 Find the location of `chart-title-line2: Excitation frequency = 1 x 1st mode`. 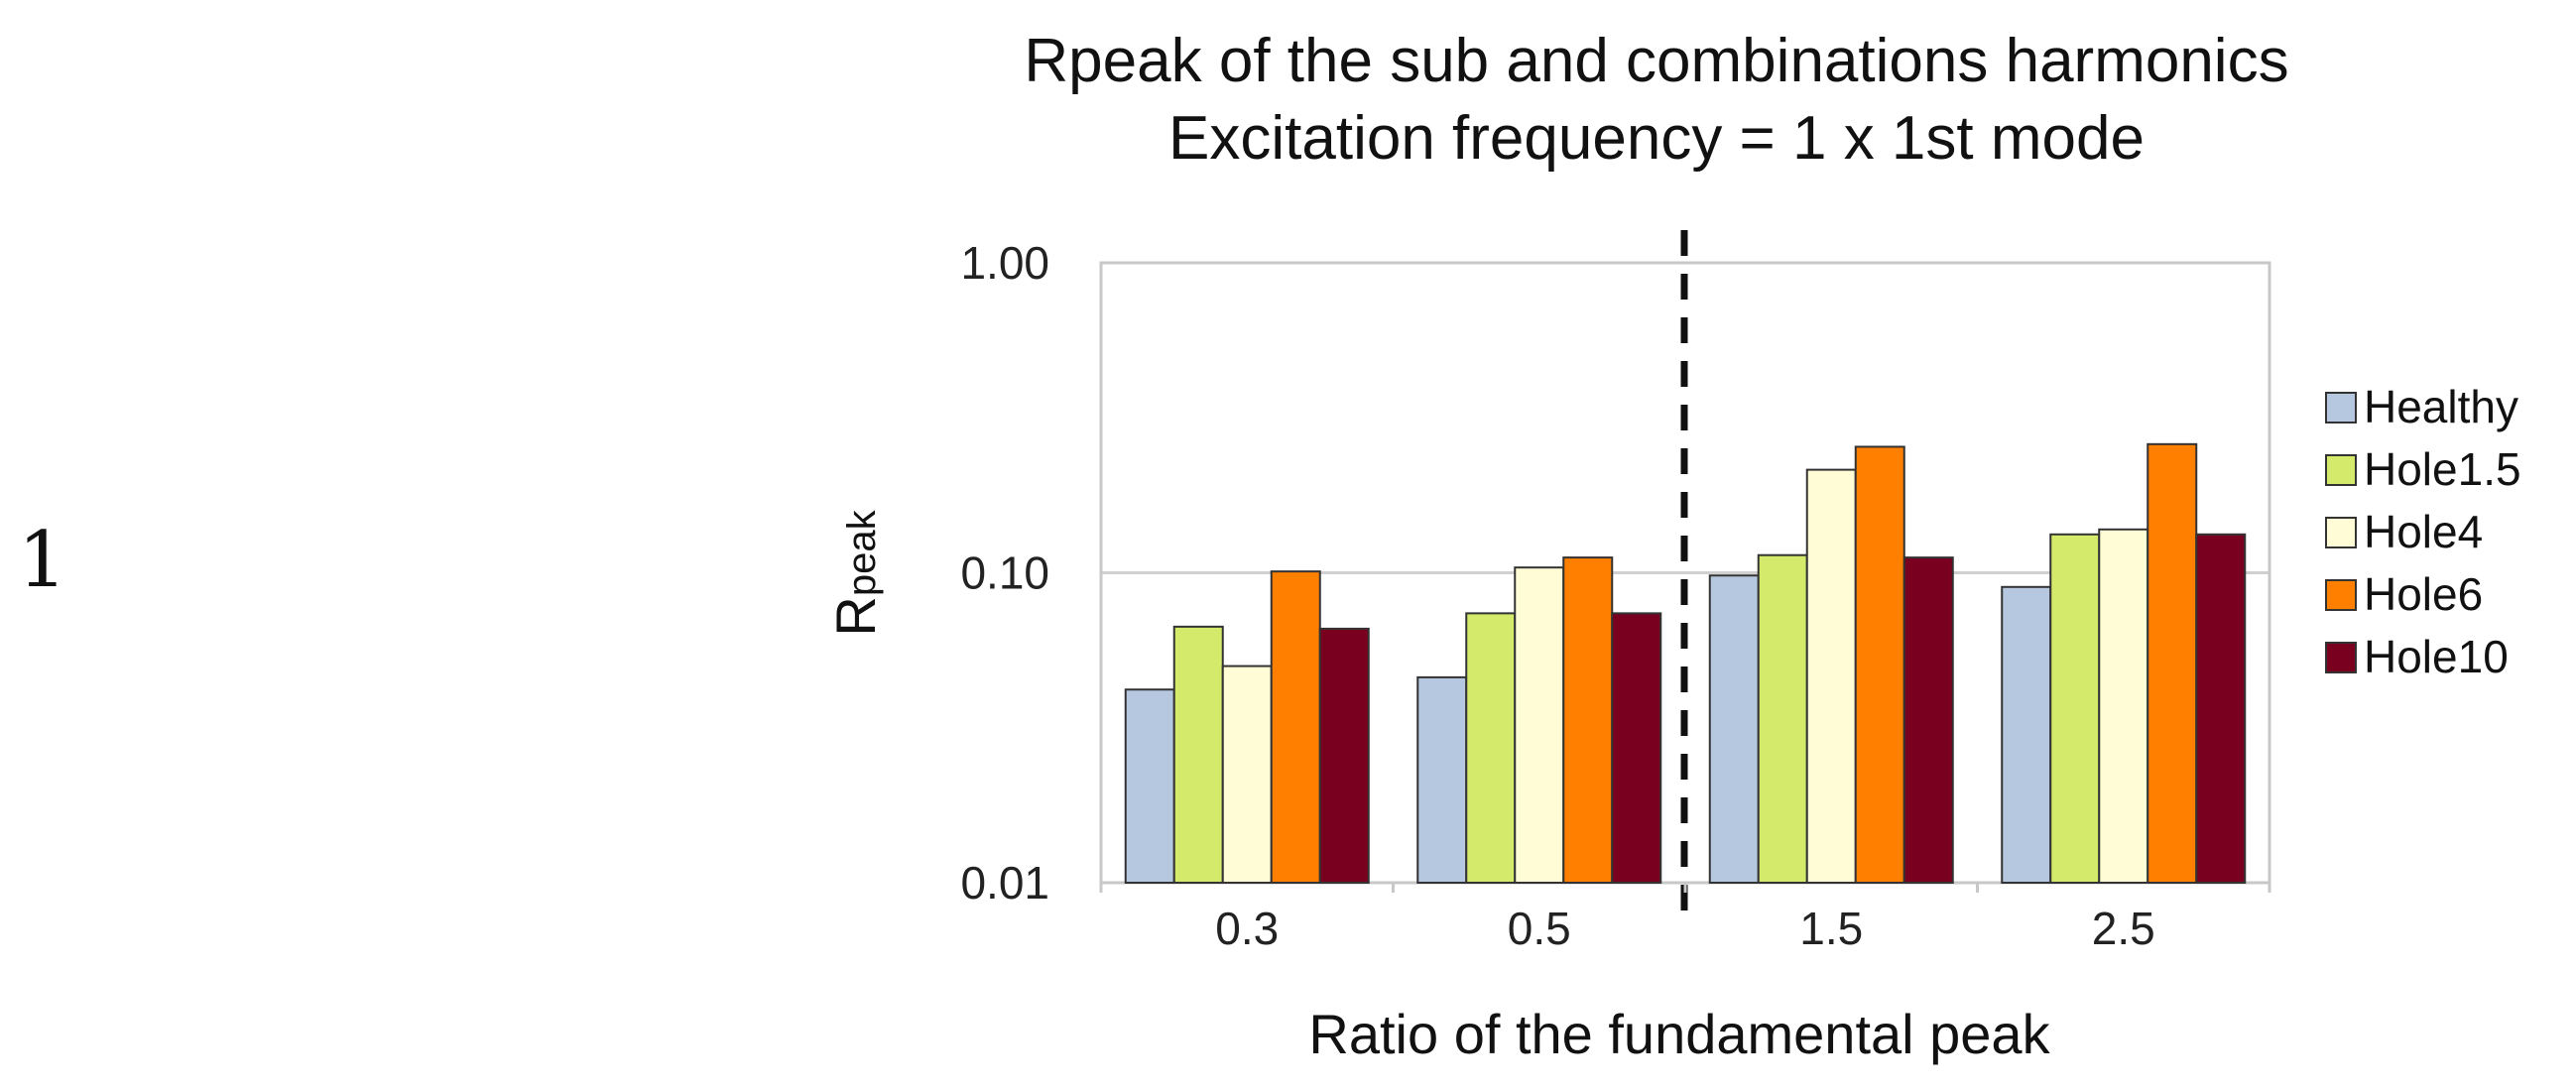

chart-title-line2: Excitation frequency = 1 x 1st mode is located at coordinates (1656, 138).